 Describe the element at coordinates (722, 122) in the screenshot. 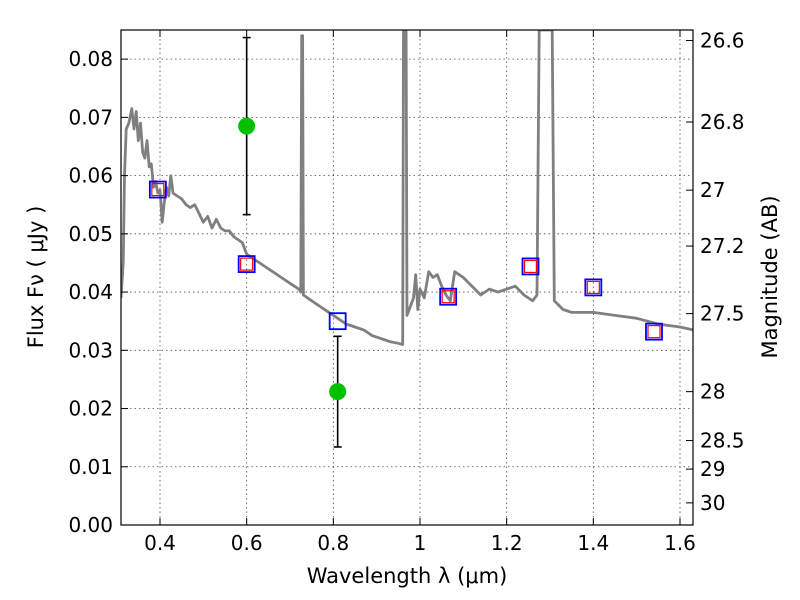

I see `right-tick-label: 26.8` at that location.